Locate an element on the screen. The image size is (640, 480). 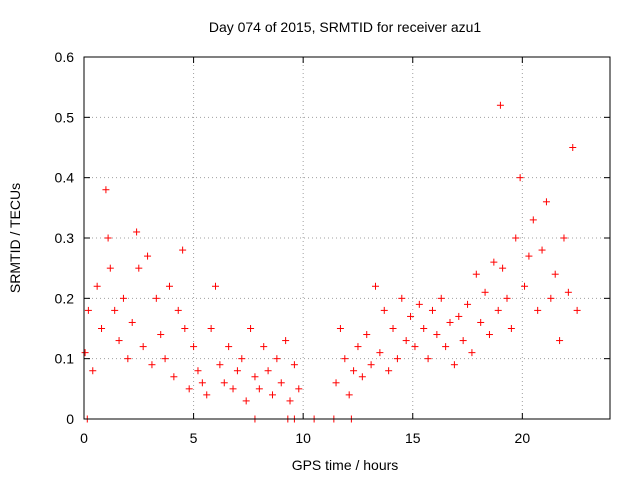
y-tick-label: 0.5 is located at coordinates (65, 117).